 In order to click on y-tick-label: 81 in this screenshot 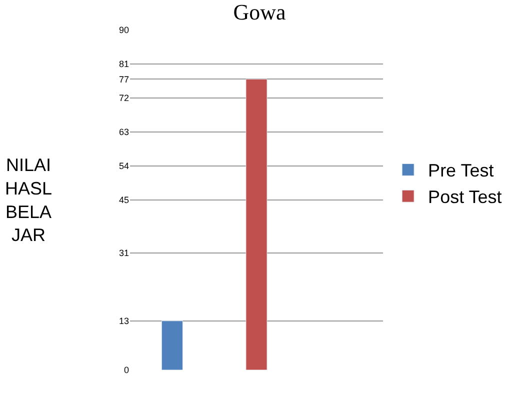, I will do `click(123, 64)`.